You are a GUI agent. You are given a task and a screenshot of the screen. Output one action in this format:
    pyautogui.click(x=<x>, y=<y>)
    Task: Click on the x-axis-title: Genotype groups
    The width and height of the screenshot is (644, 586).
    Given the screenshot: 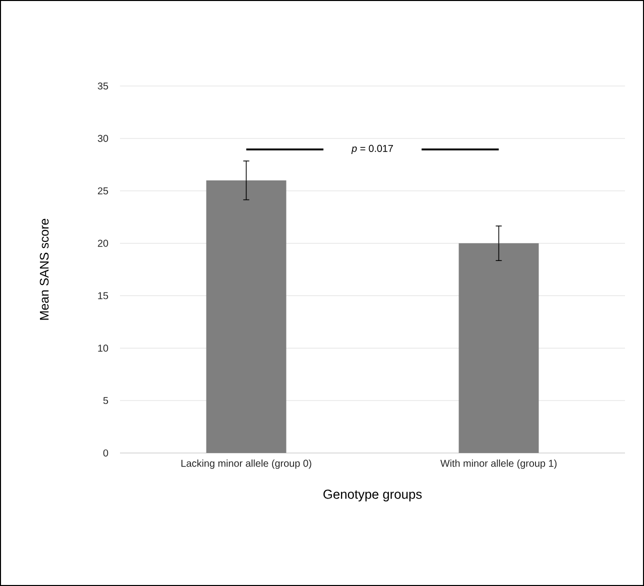 What is the action you would take?
    pyautogui.click(x=372, y=496)
    